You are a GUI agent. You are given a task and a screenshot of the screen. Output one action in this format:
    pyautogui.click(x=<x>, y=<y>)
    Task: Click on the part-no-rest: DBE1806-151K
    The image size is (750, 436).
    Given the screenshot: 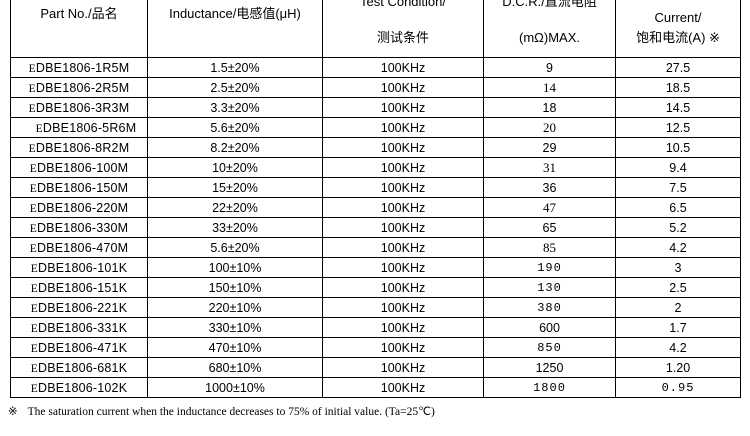 What is the action you would take?
    pyautogui.click(x=82, y=287)
    